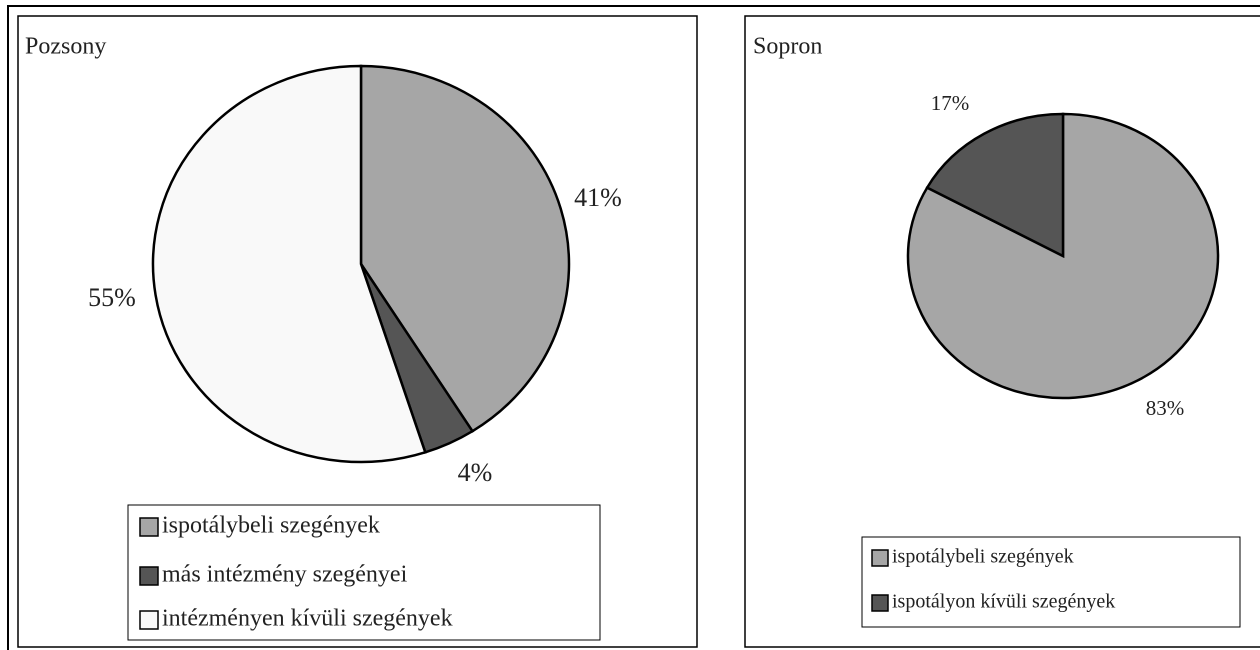 The height and width of the screenshot is (650, 1260). Describe the element at coordinates (1165, 408) in the screenshot. I see `value-label: 83%` at that location.